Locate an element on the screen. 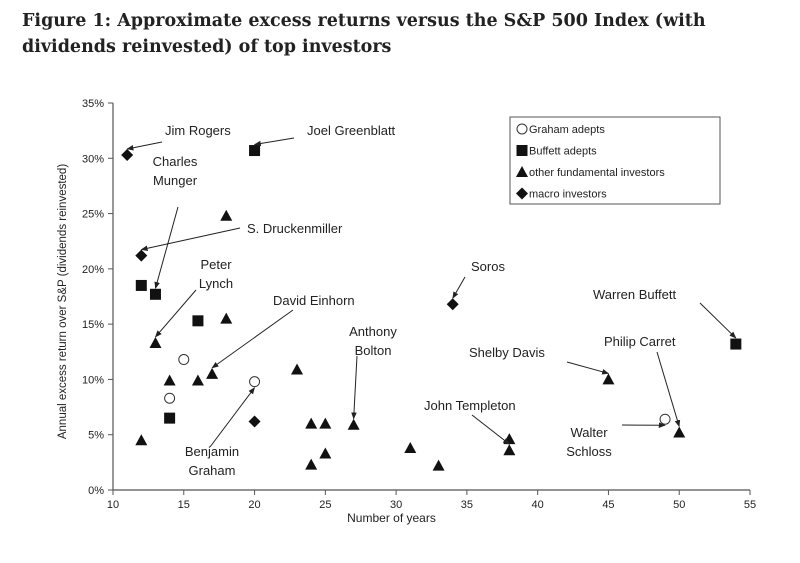 Image resolution: width=800 pixels, height=563 pixels. annotation: David Einhorn is located at coordinates (283, 331).